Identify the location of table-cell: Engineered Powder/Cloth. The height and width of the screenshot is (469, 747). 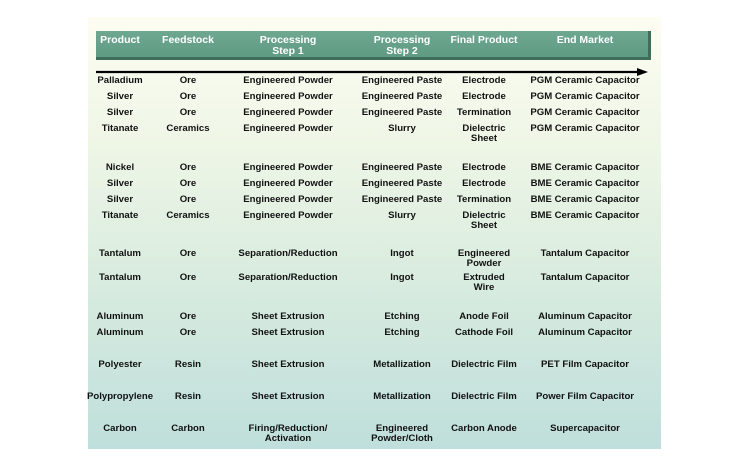
(402, 433).